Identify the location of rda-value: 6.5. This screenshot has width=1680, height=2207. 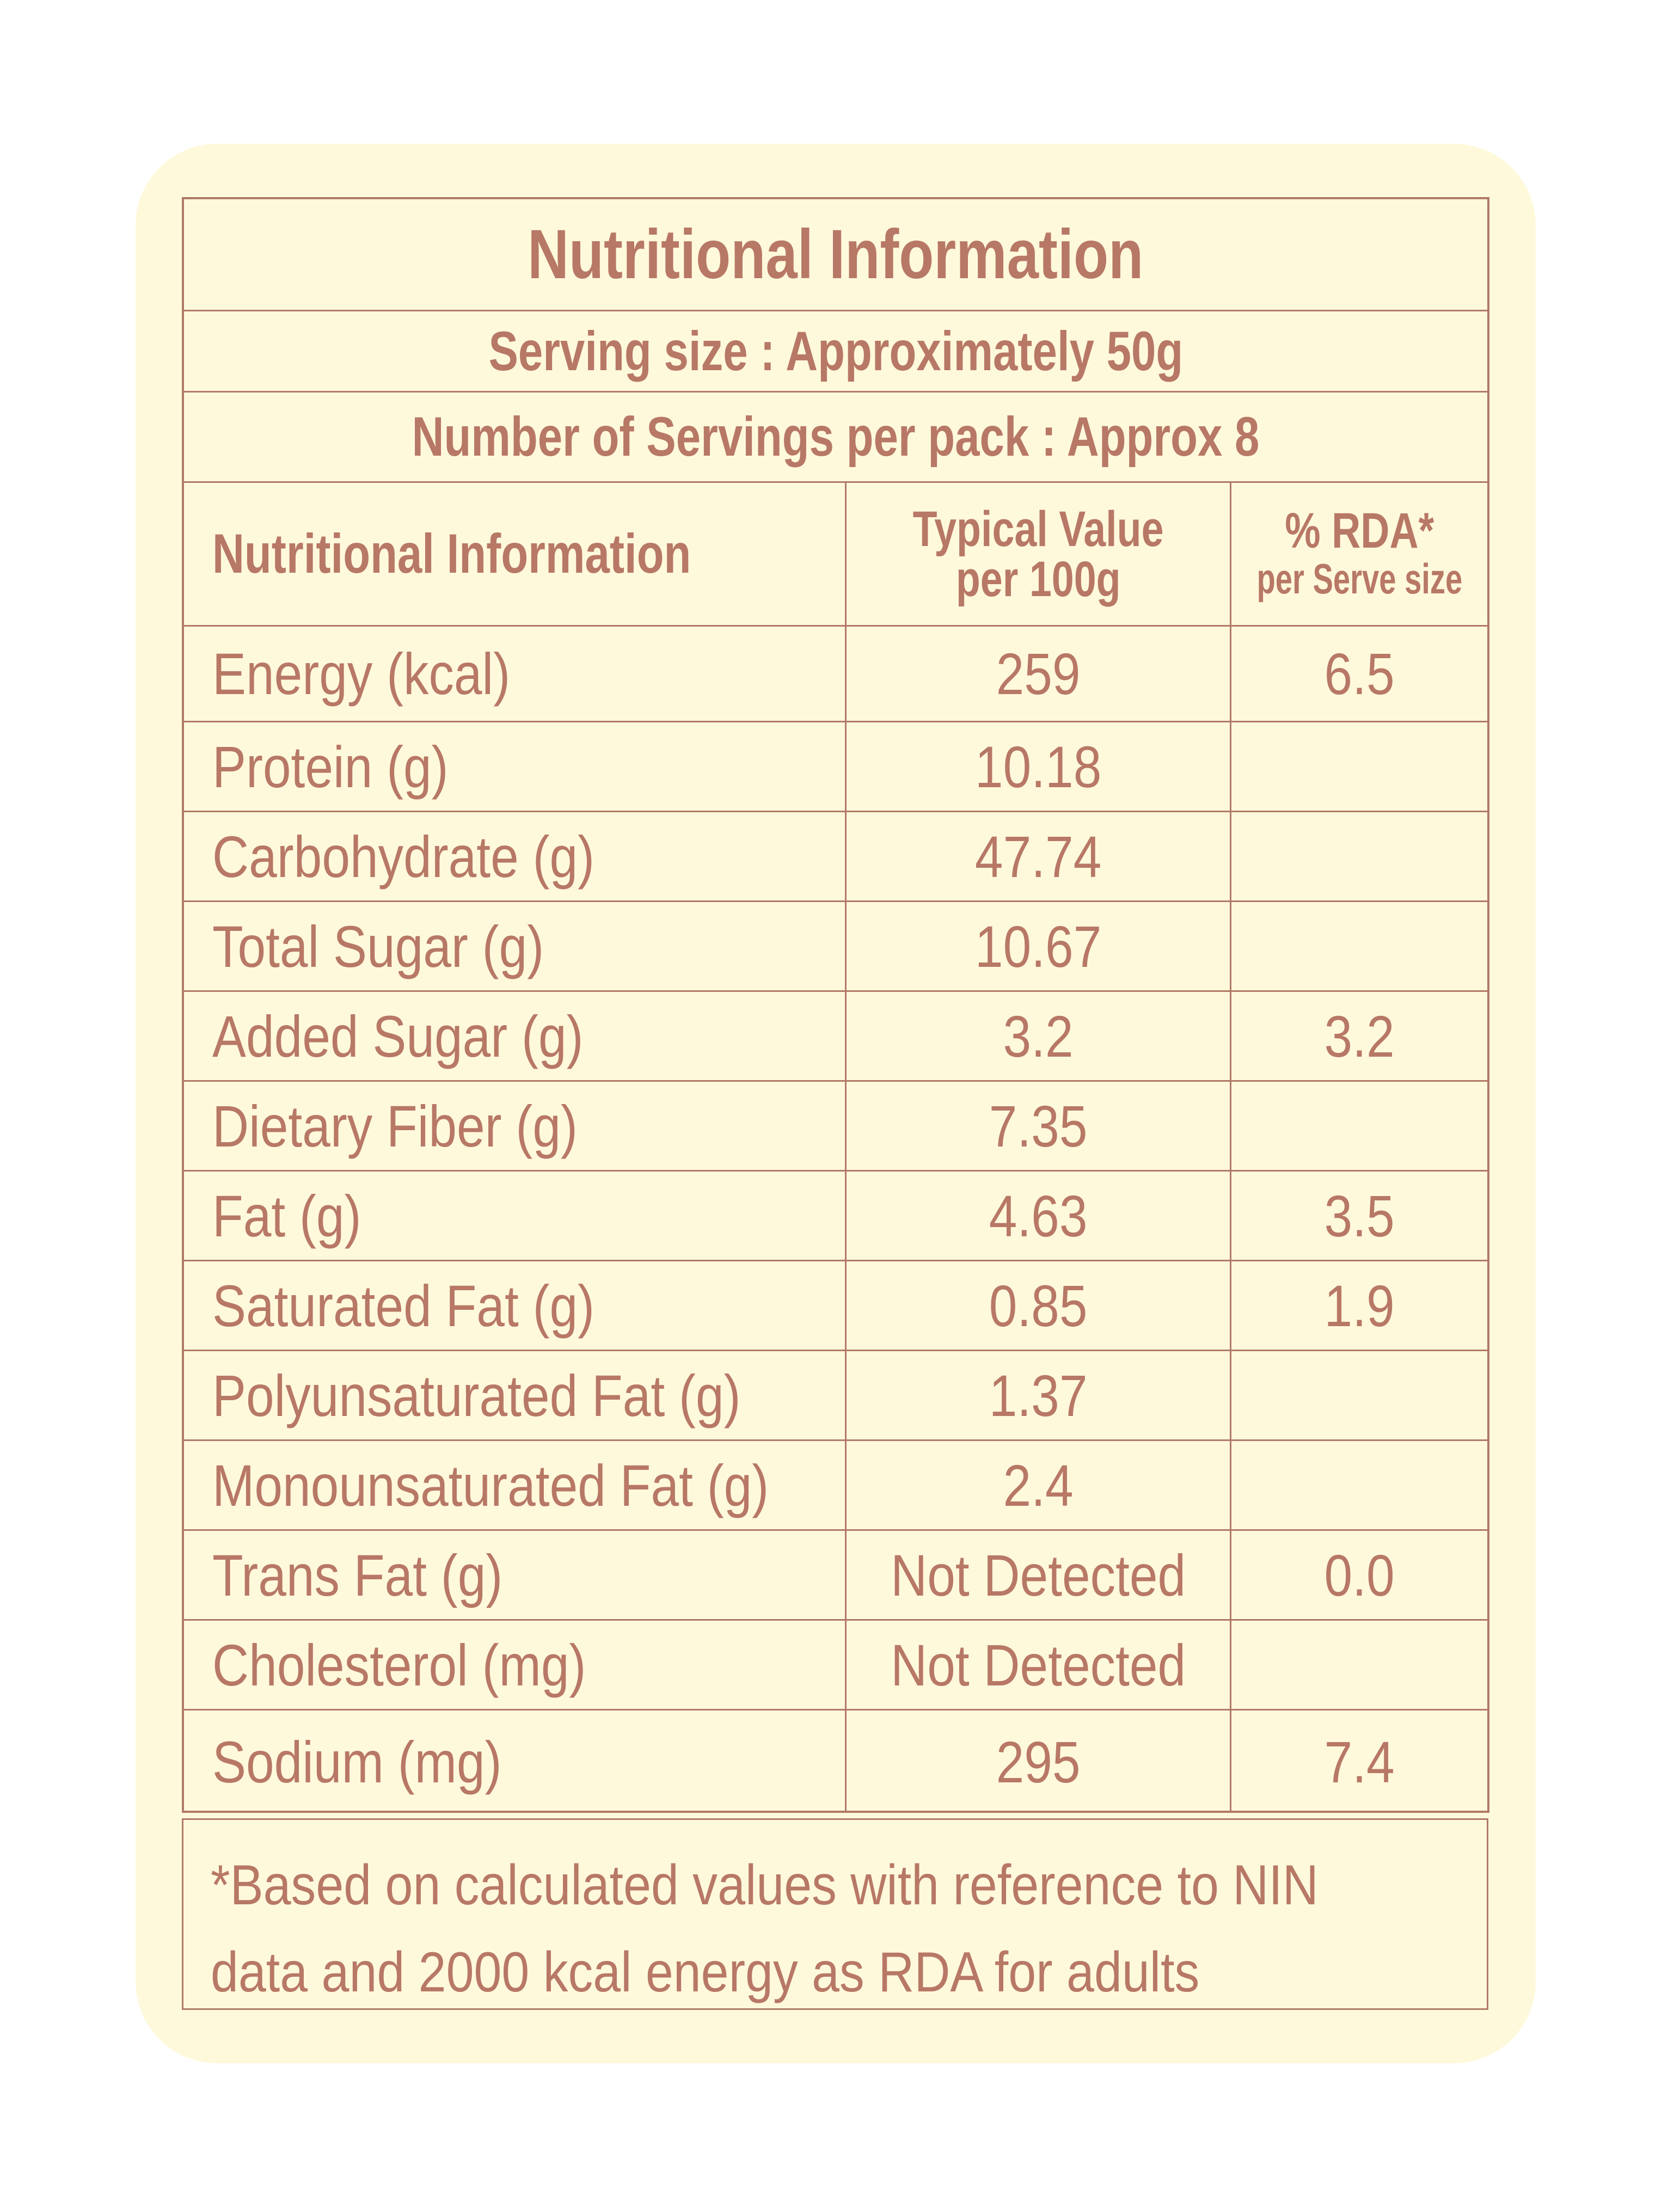
(1359, 674).